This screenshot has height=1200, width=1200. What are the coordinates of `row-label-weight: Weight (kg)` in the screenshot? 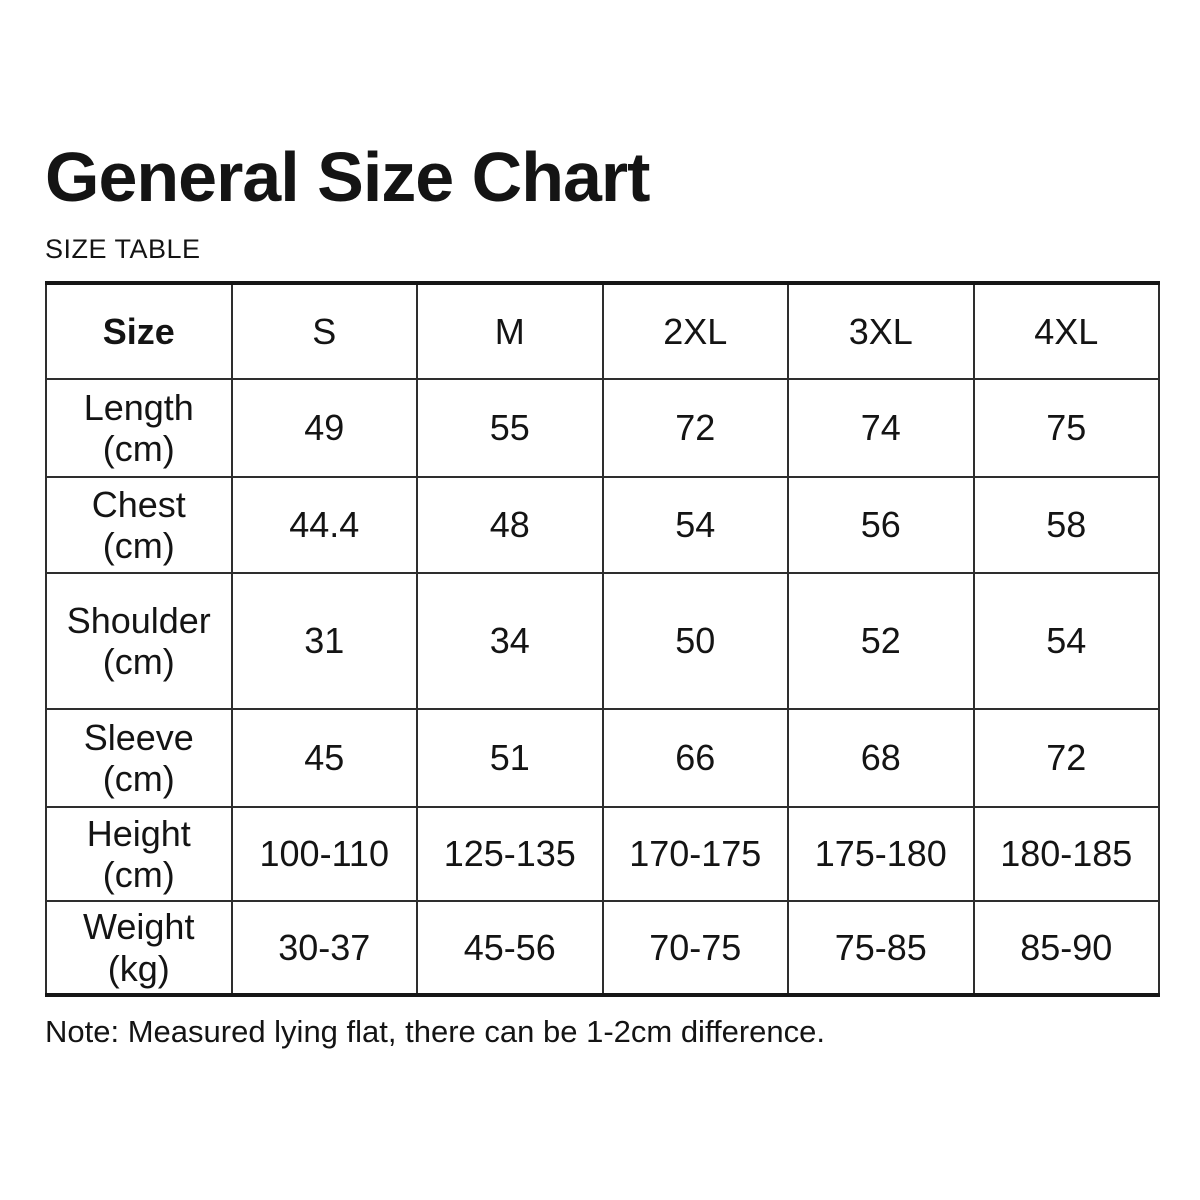 It's located at (139, 948).